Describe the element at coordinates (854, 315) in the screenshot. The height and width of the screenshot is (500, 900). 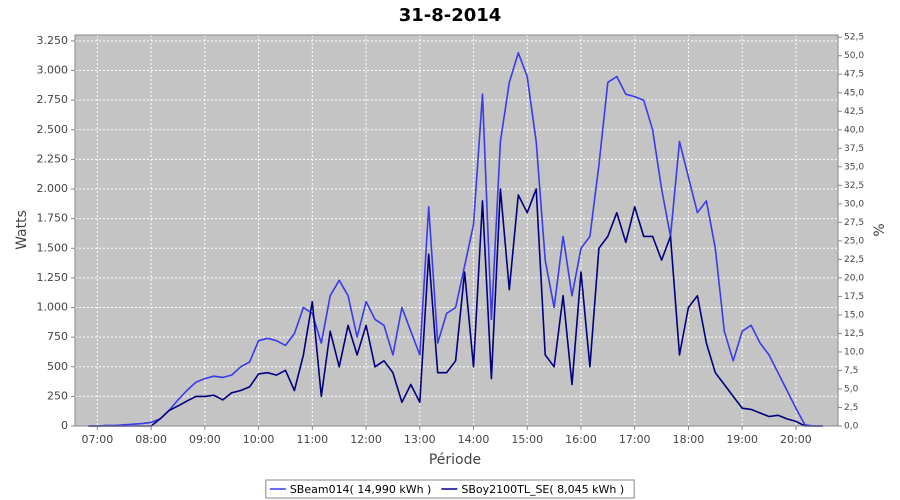
I see `y2-tick-label: 15,0` at that location.